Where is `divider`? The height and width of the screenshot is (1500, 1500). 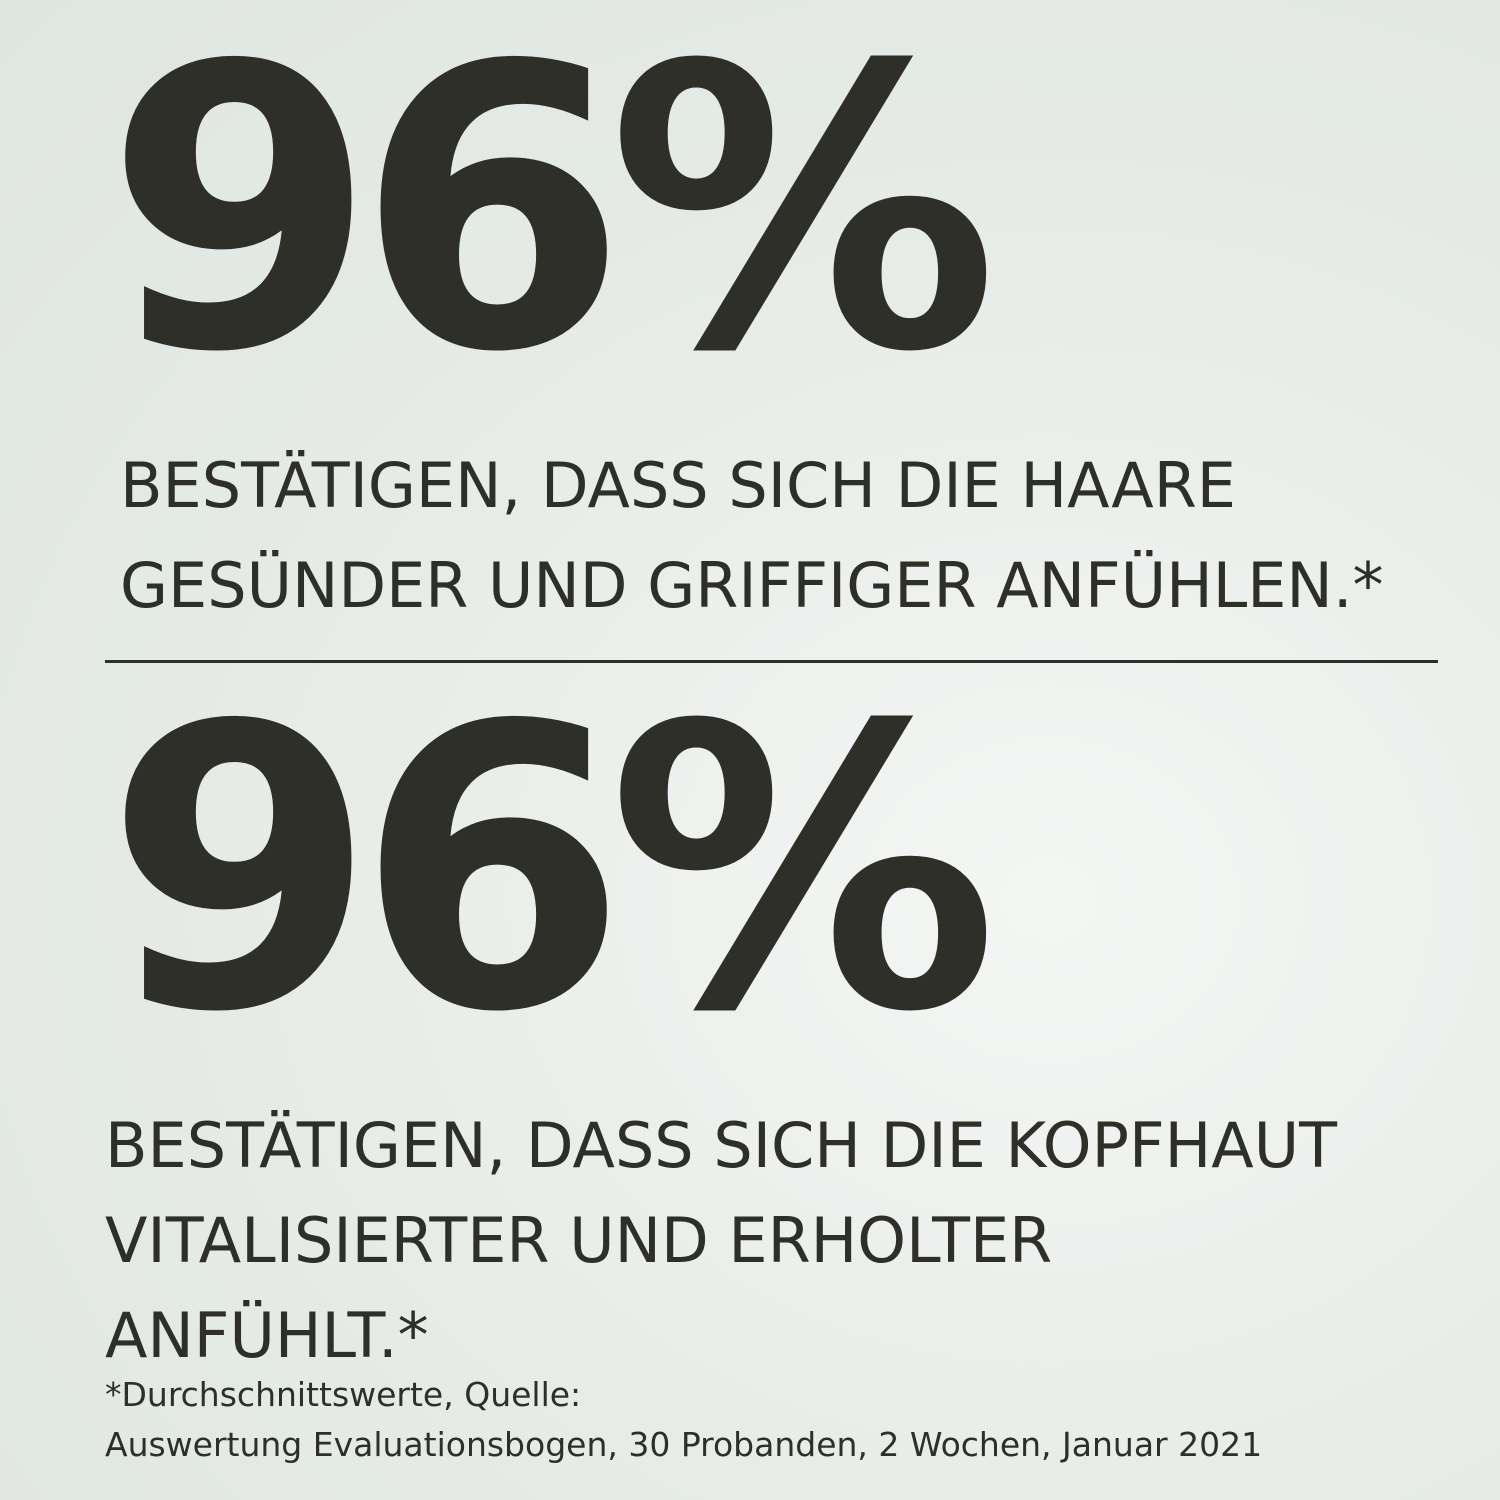
divider is located at coordinates (771, 661).